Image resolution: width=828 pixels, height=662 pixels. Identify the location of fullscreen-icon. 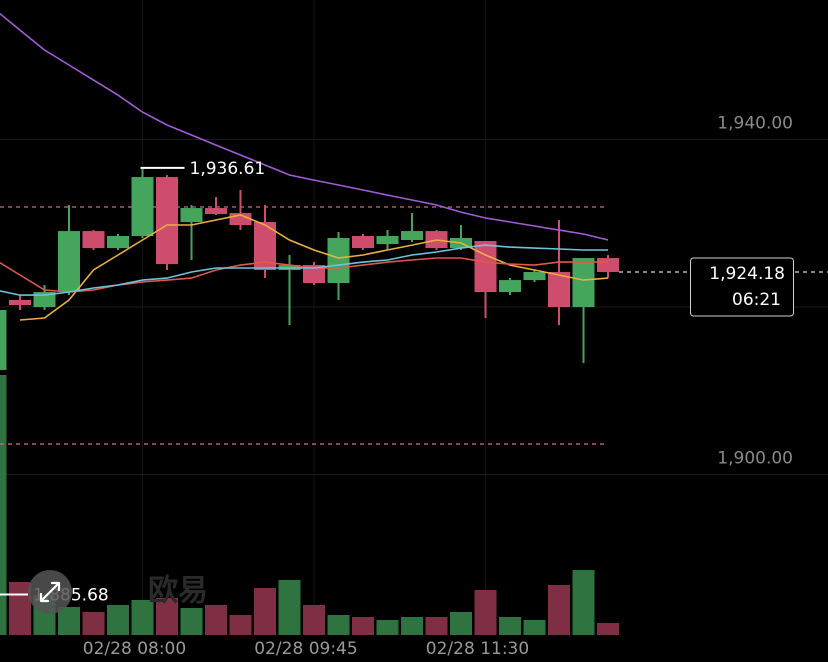
(50, 592).